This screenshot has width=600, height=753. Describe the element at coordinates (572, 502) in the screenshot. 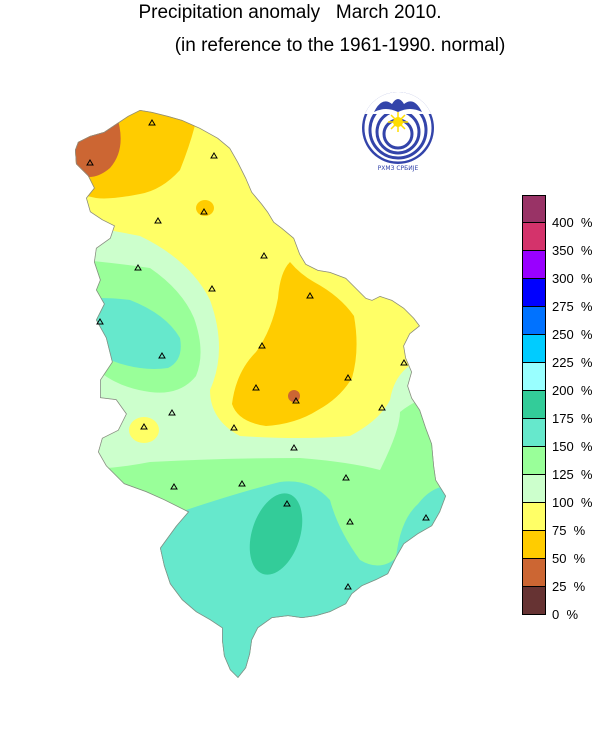

I see `legend-label: 100 %` at that location.